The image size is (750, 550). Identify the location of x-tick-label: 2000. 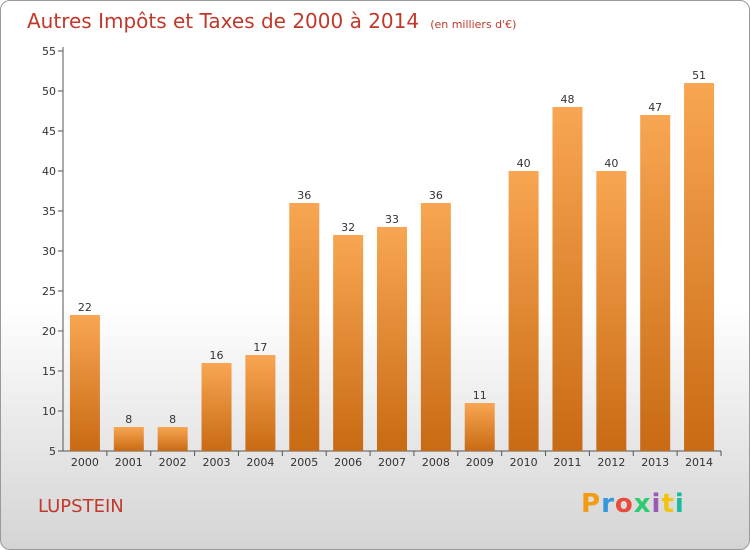
(85, 462).